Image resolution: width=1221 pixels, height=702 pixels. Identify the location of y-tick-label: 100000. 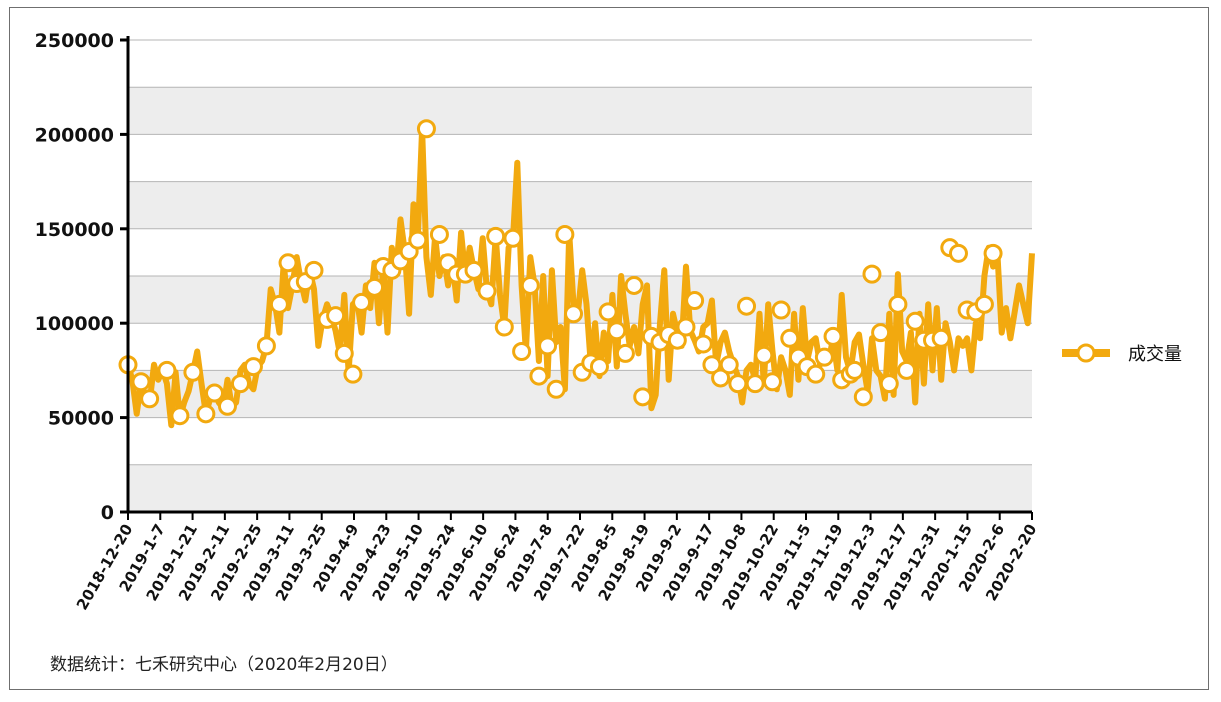
(74, 324).